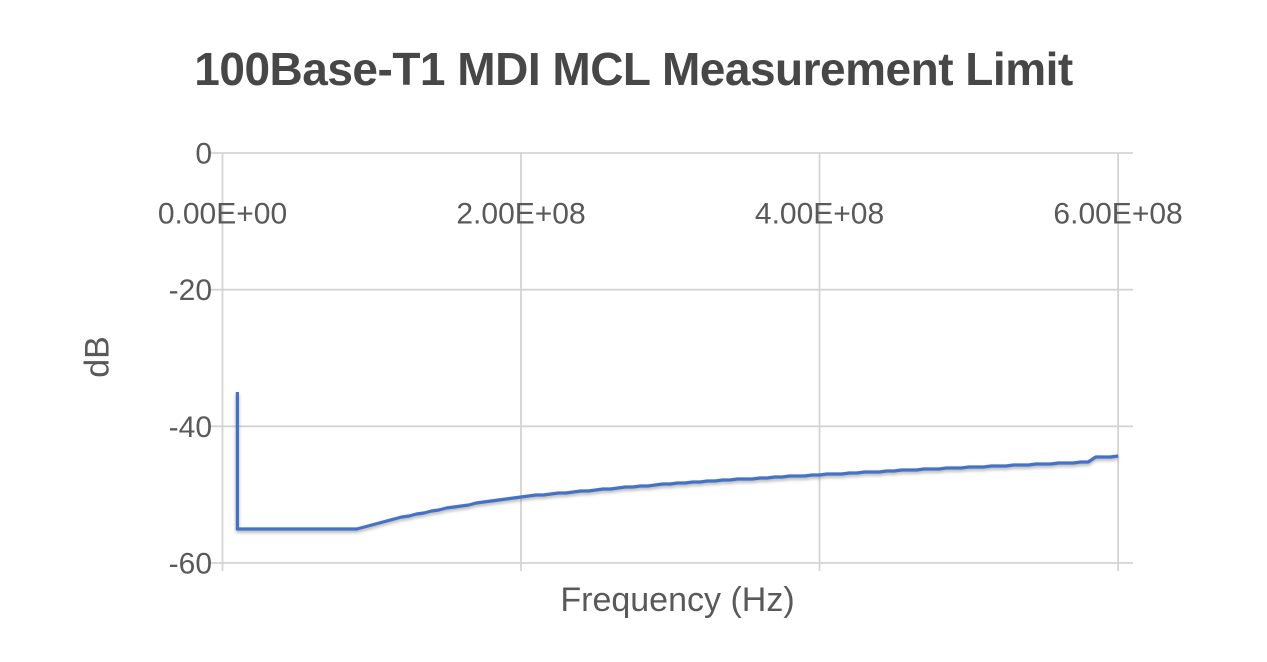 Image resolution: width=1267 pixels, height=662 pixels. Describe the element at coordinates (1117, 214) in the screenshot. I see `x-tick-label: 6.00E+08` at that location.